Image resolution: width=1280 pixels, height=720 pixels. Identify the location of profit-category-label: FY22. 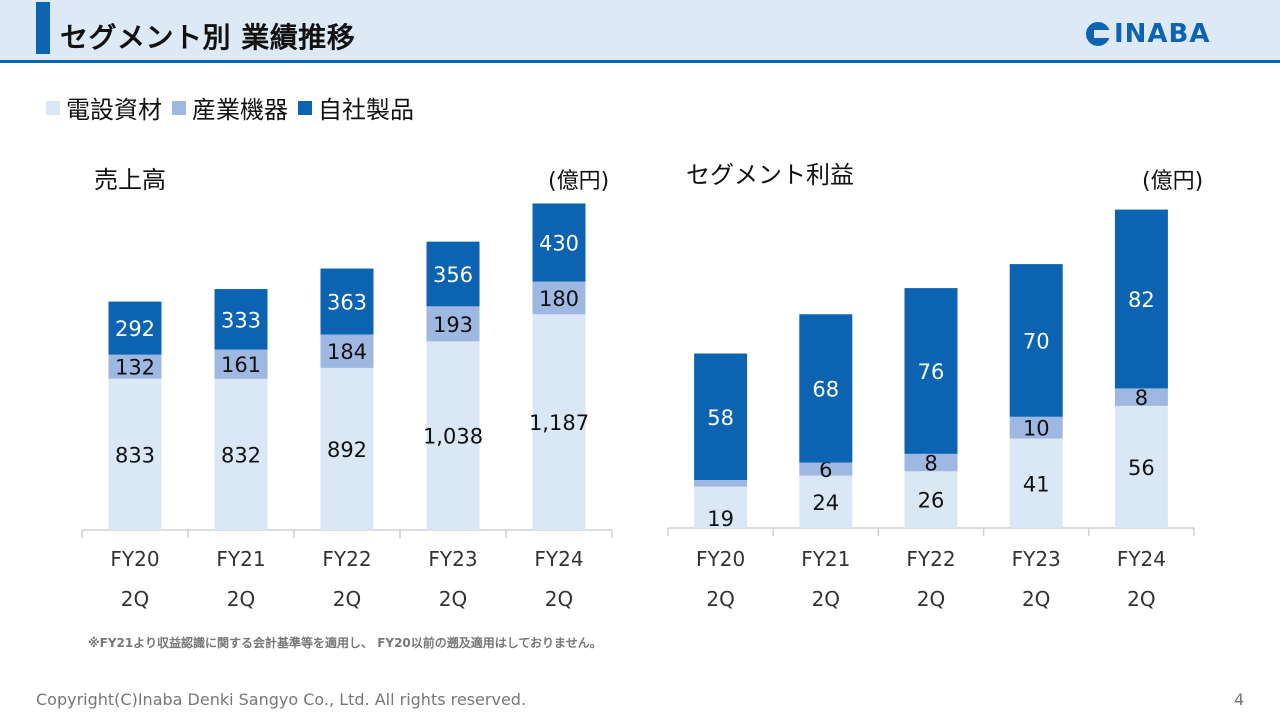
(930, 559).